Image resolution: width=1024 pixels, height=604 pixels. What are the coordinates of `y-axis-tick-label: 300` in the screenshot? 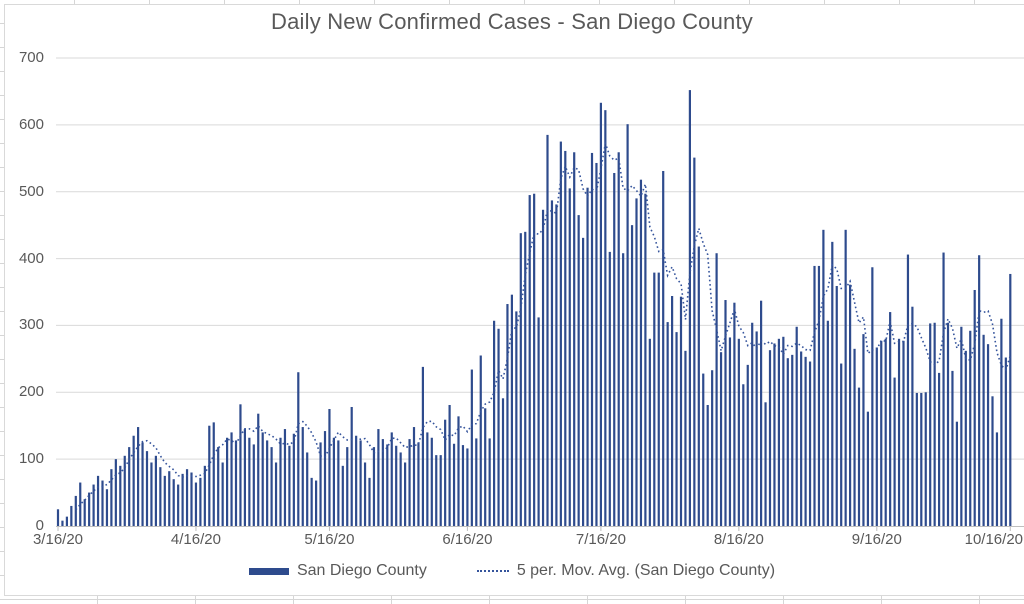 It's located at (31, 325).